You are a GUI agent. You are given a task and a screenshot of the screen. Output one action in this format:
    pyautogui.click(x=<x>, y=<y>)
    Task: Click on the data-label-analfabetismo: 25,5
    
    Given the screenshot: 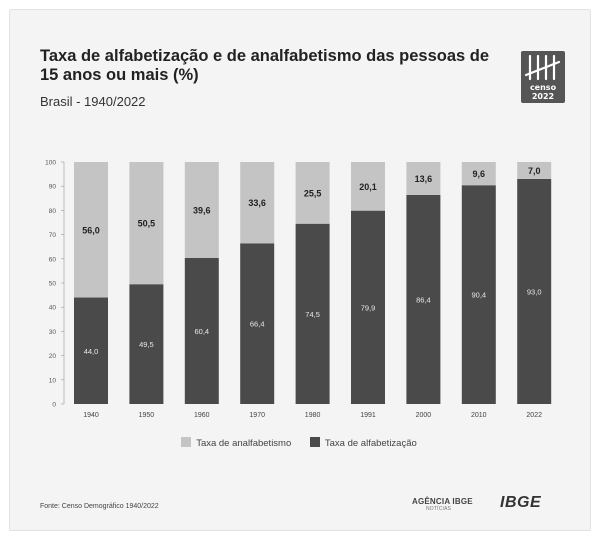 What is the action you would take?
    pyautogui.click(x=313, y=193)
    